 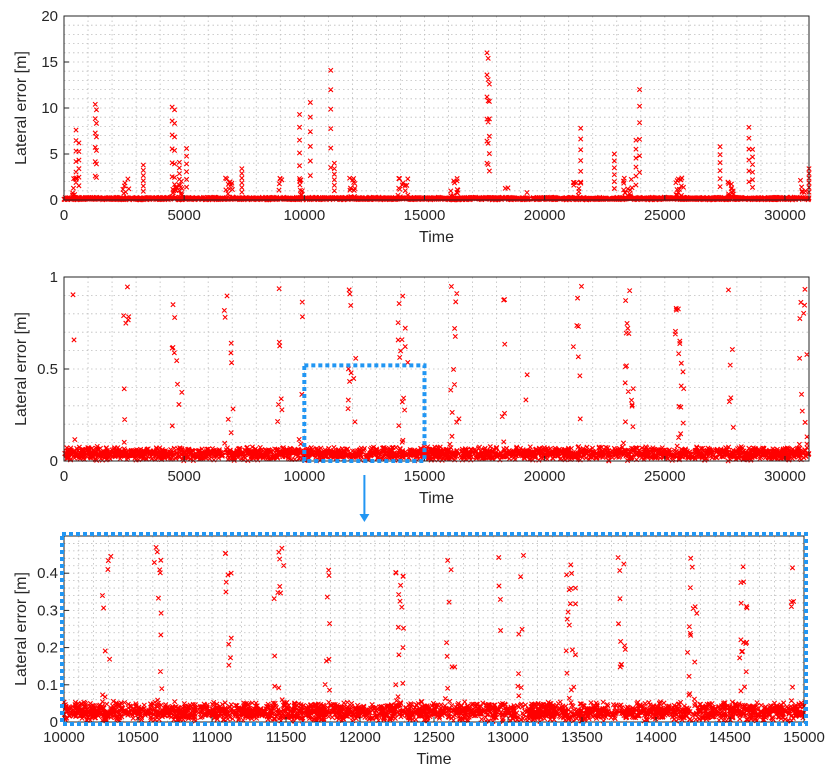 I want to click on y-axis: 0 5 10 15 20, so click(x=55, y=108).